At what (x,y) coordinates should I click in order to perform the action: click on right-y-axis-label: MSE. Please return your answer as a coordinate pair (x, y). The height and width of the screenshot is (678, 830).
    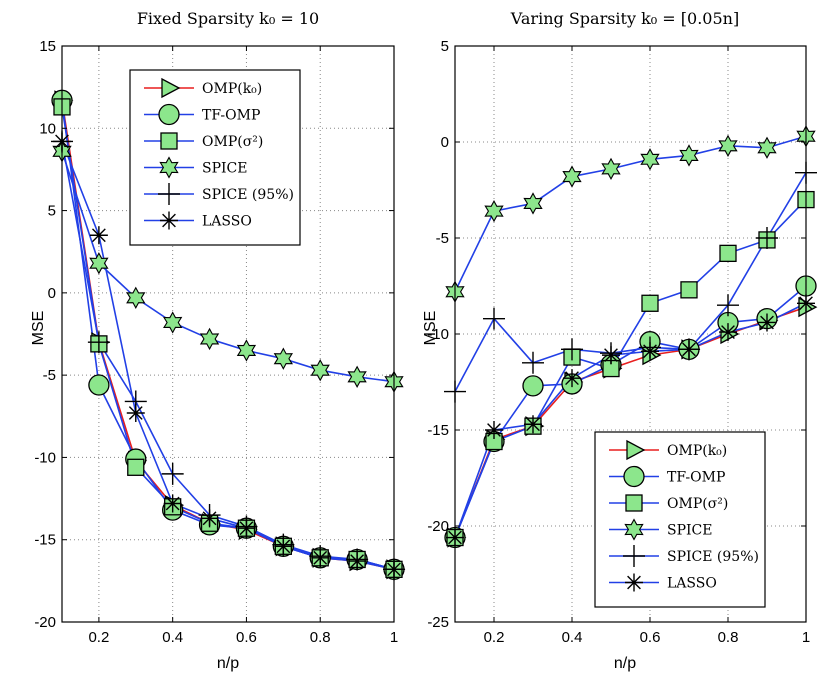
    Looking at the image, I should click on (430, 328).